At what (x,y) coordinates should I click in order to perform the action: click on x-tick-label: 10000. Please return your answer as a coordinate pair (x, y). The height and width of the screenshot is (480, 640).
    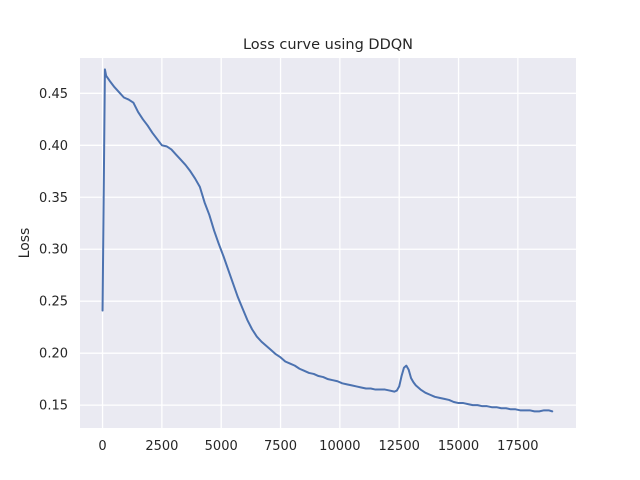
    Looking at the image, I should click on (339, 446).